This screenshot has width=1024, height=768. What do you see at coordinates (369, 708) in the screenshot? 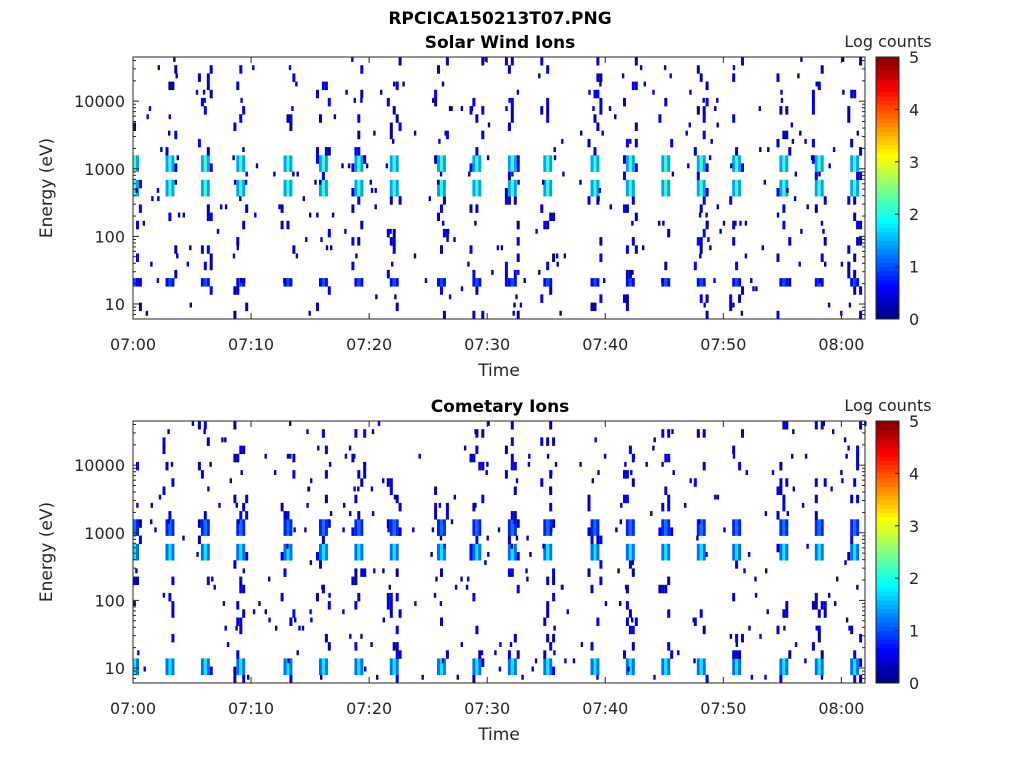
I see `x-tick-label: 07:20` at bounding box center [369, 708].